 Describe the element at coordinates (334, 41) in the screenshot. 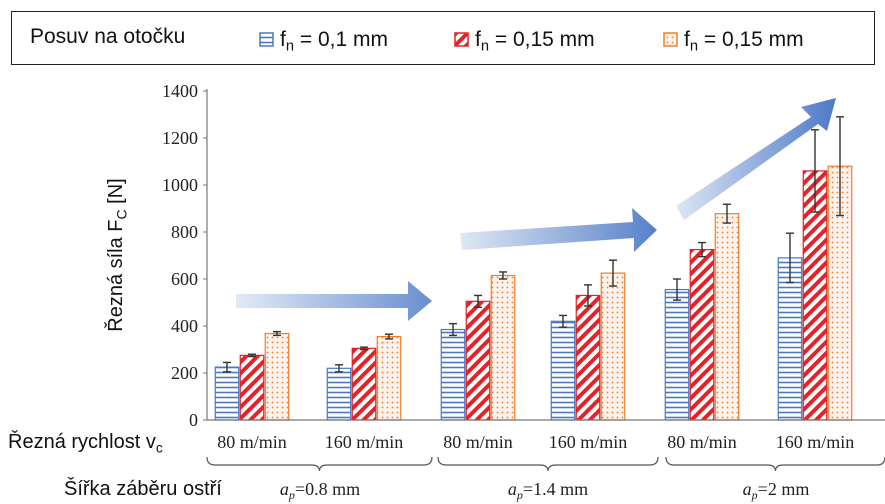

I see `legend-entry-label: fn = 0,1 mm` at that location.